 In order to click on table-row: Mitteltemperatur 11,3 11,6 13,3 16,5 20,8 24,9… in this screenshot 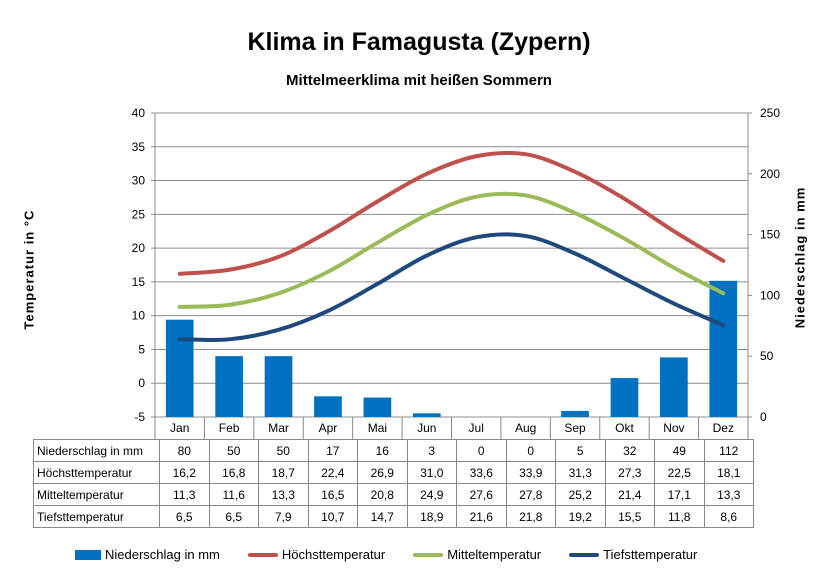, I will do `click(393, 494)`.